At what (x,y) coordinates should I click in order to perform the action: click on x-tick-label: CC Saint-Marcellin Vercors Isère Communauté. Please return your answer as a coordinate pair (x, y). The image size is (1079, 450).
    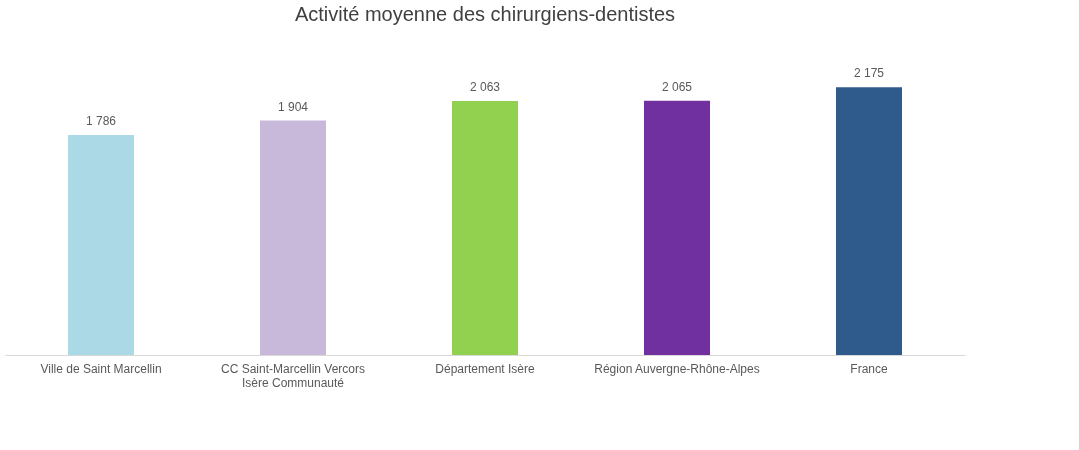
    Looking at the image, I should click on (293, 375).